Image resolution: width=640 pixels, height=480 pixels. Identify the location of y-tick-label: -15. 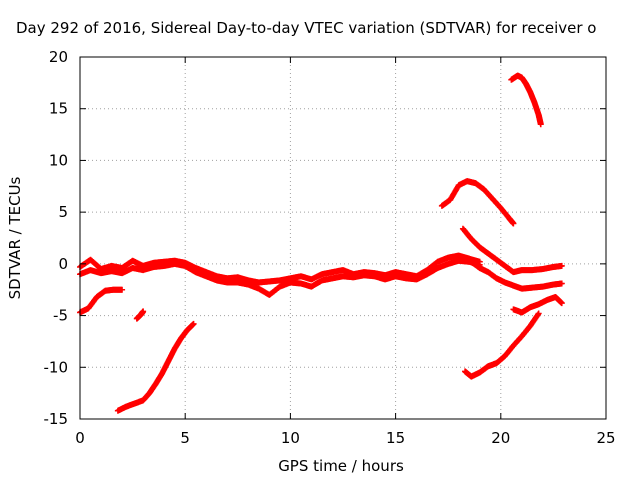
(56, 419).